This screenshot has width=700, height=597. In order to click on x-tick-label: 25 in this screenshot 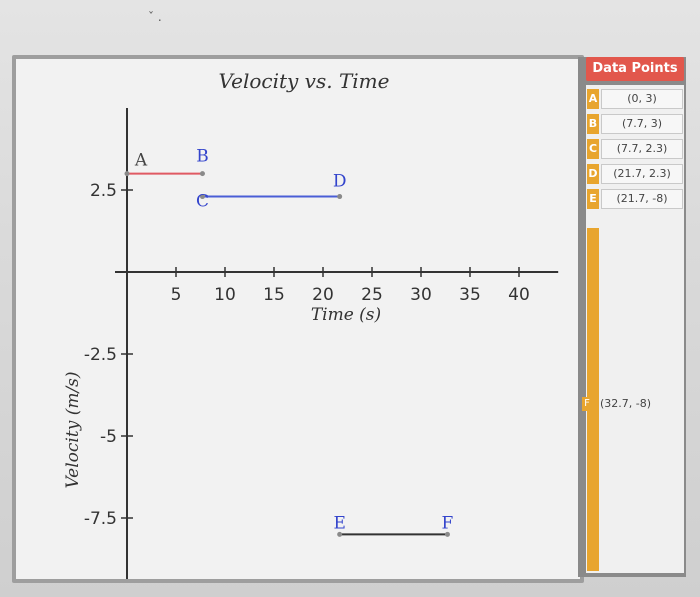, I will do `click(372, 295)`.